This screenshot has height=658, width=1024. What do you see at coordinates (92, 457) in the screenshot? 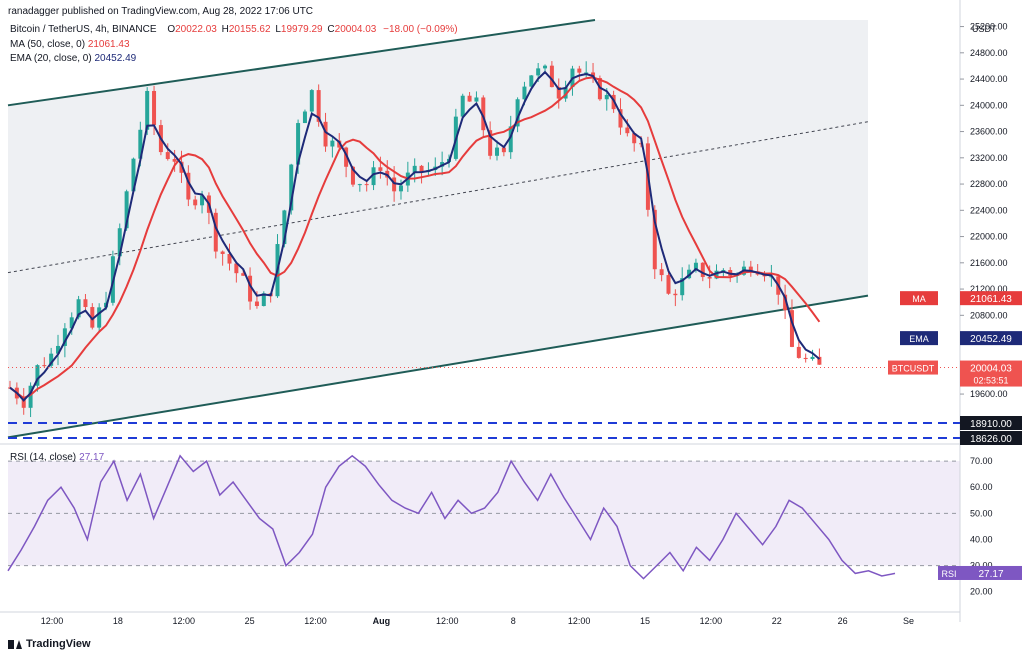
I see `rsi-legend-value: 27.17` at bounding box center [92, 457].